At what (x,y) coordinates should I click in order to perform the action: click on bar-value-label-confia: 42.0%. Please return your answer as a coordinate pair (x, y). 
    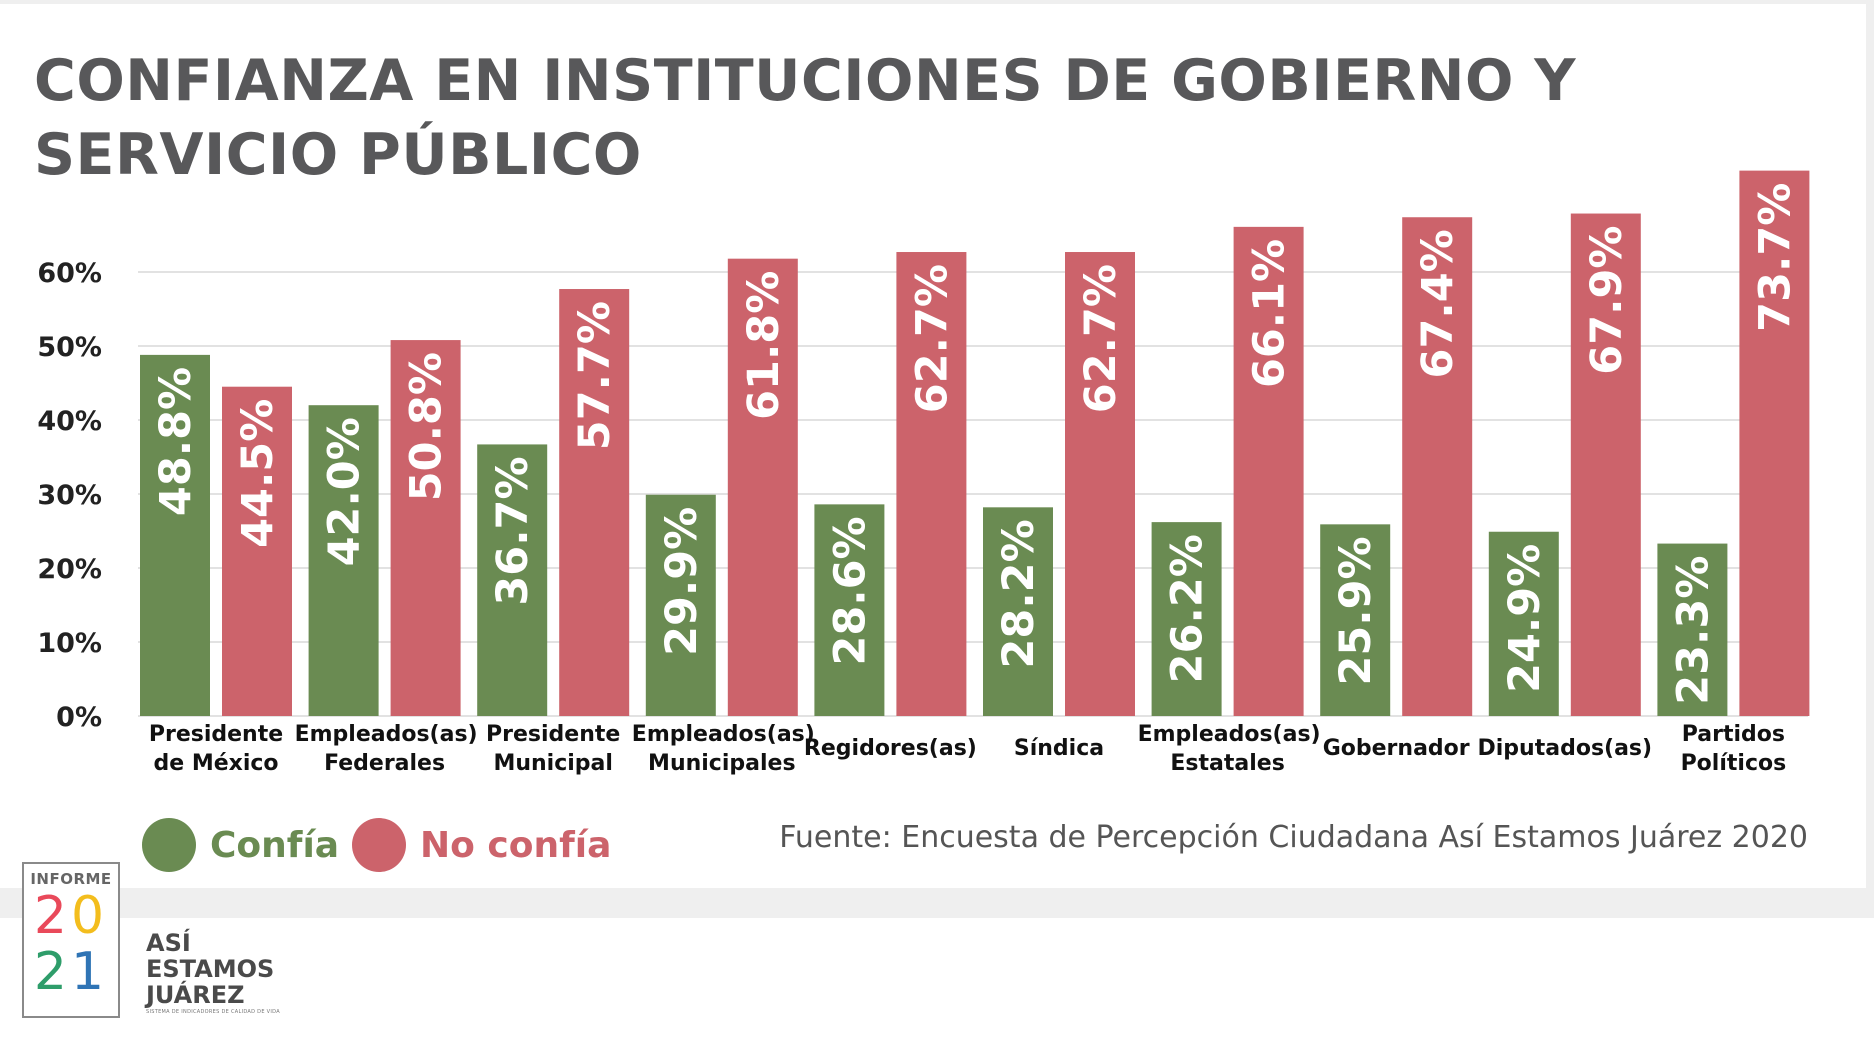
    Looking at the image, I should click on (345, 491).